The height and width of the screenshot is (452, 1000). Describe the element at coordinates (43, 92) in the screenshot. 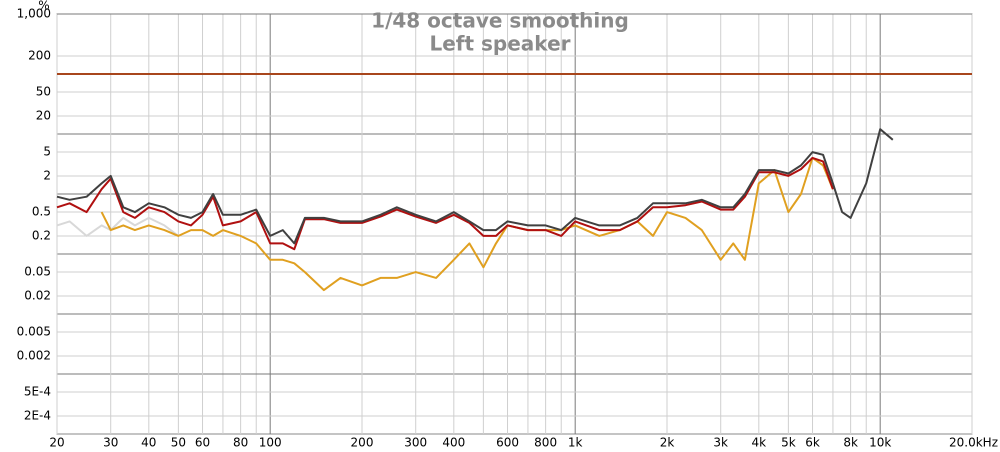

I see `y-tick-label: 50` at that location.